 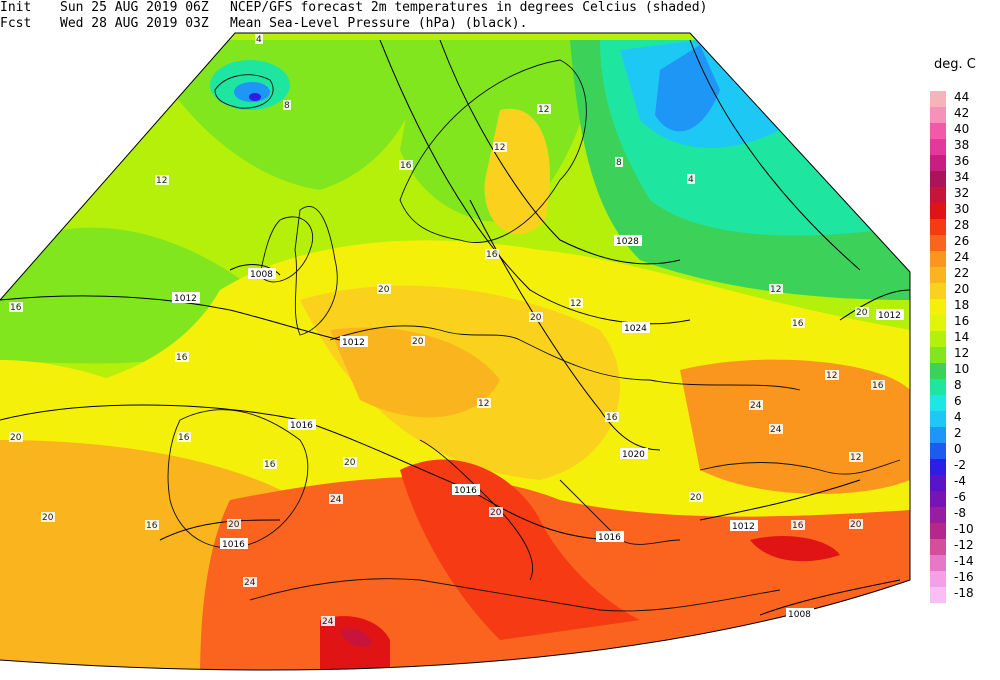 What do you see at coordinates (958, 433) in the screenshot?
I see `legend-value: 2` at bounding box center [958, 433].